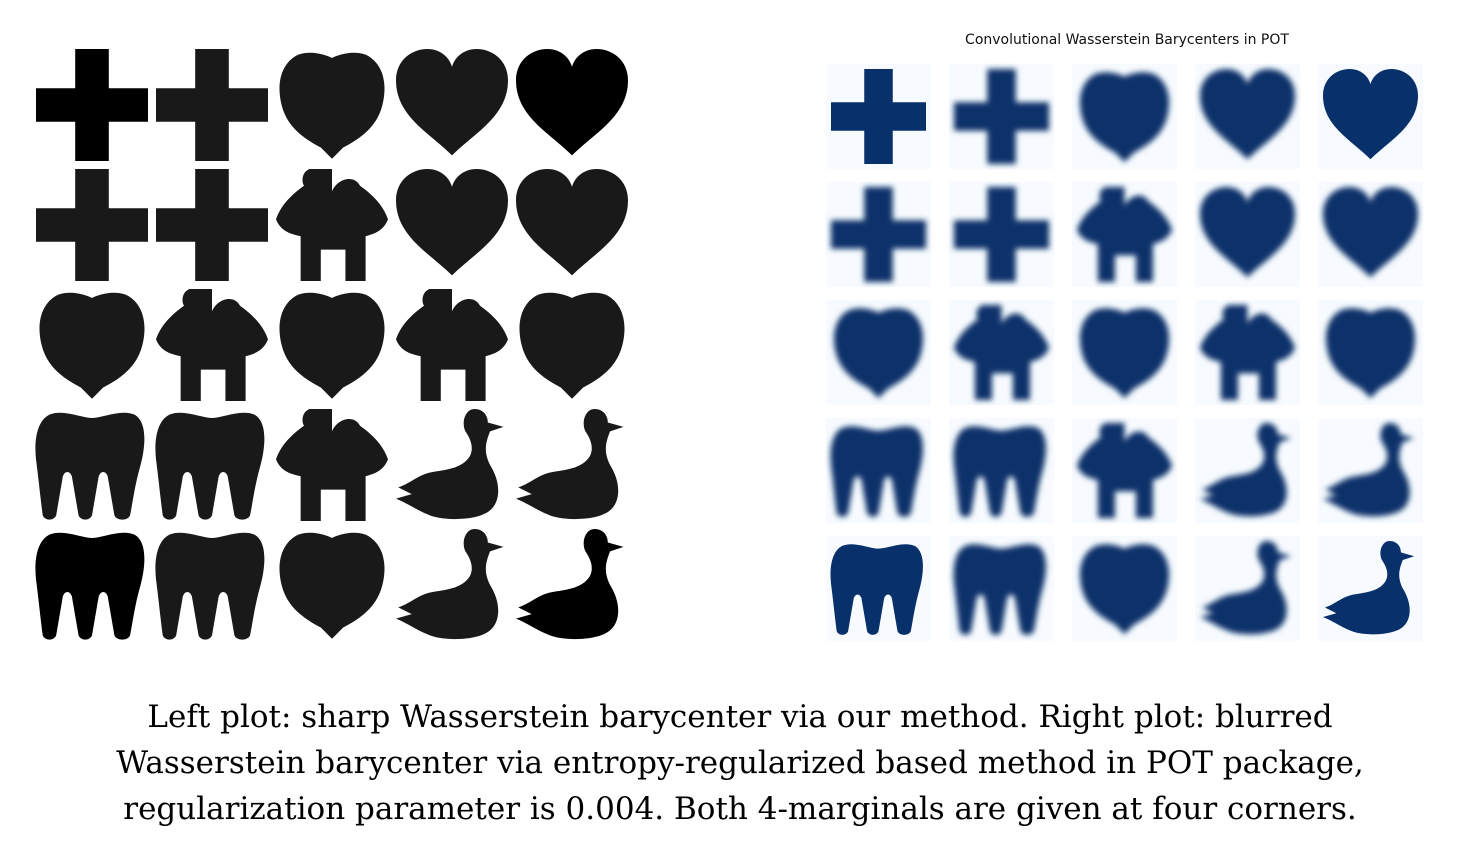 The image size is (1479, 856). I want to click on left-cell-r2-c2, so click(332, 345).